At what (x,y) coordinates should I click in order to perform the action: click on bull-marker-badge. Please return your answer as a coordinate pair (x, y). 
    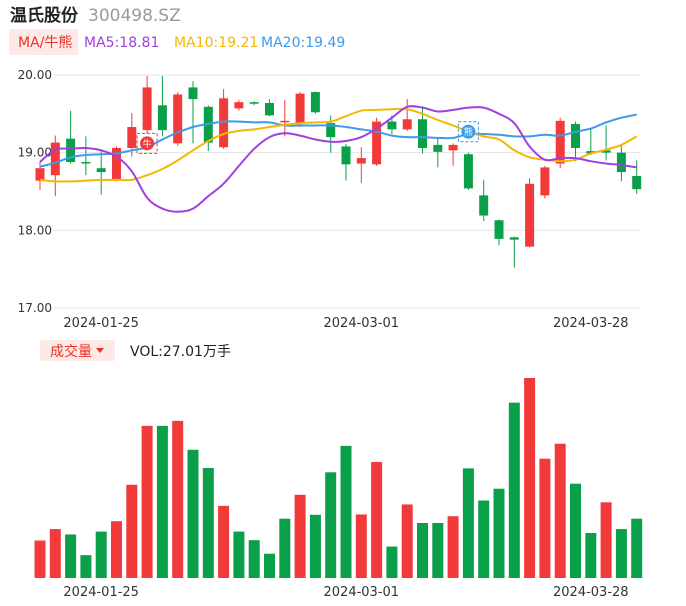
    Looking at the image, I should click on (147, 143).